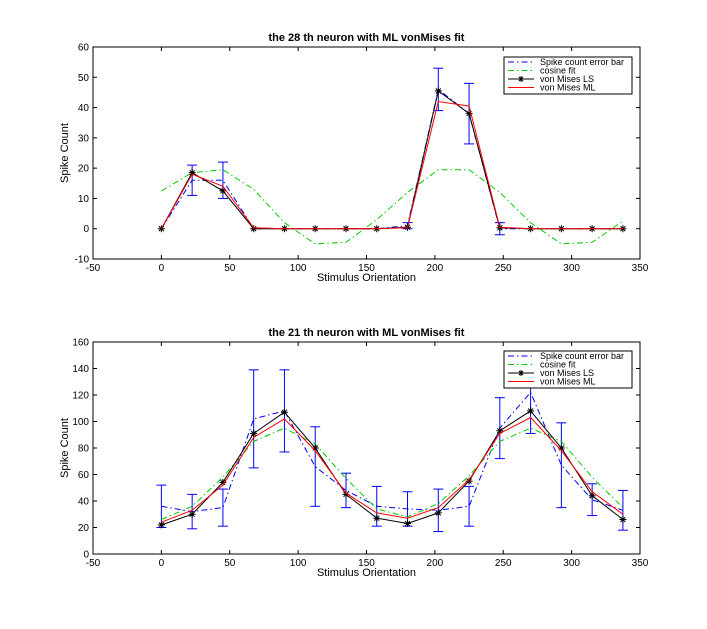 The image size is (707, 629). What do you see at coordinates (80, 422) in the screenshot?
I see `y-tick-label: 100` at bounding box center [80, 422].